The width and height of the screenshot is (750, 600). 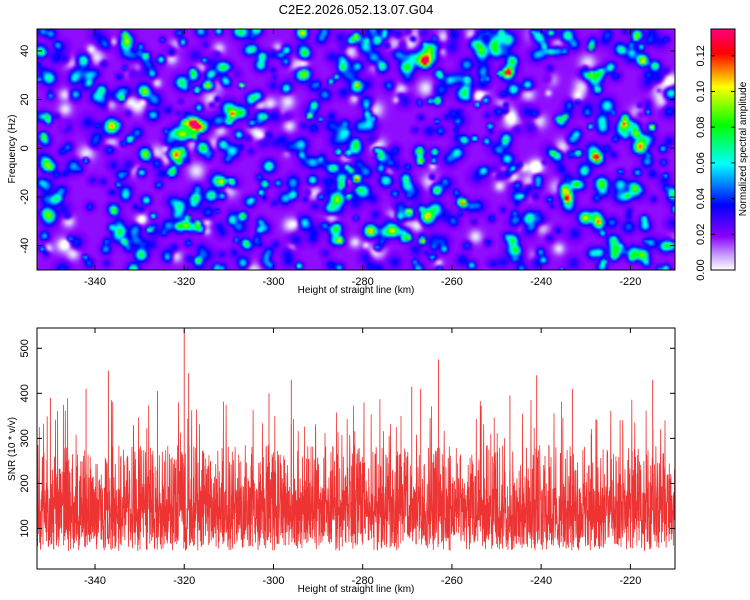 I want to click on bottom-x-axis-label: Height of straight line (km), so click(x=356, y=589).